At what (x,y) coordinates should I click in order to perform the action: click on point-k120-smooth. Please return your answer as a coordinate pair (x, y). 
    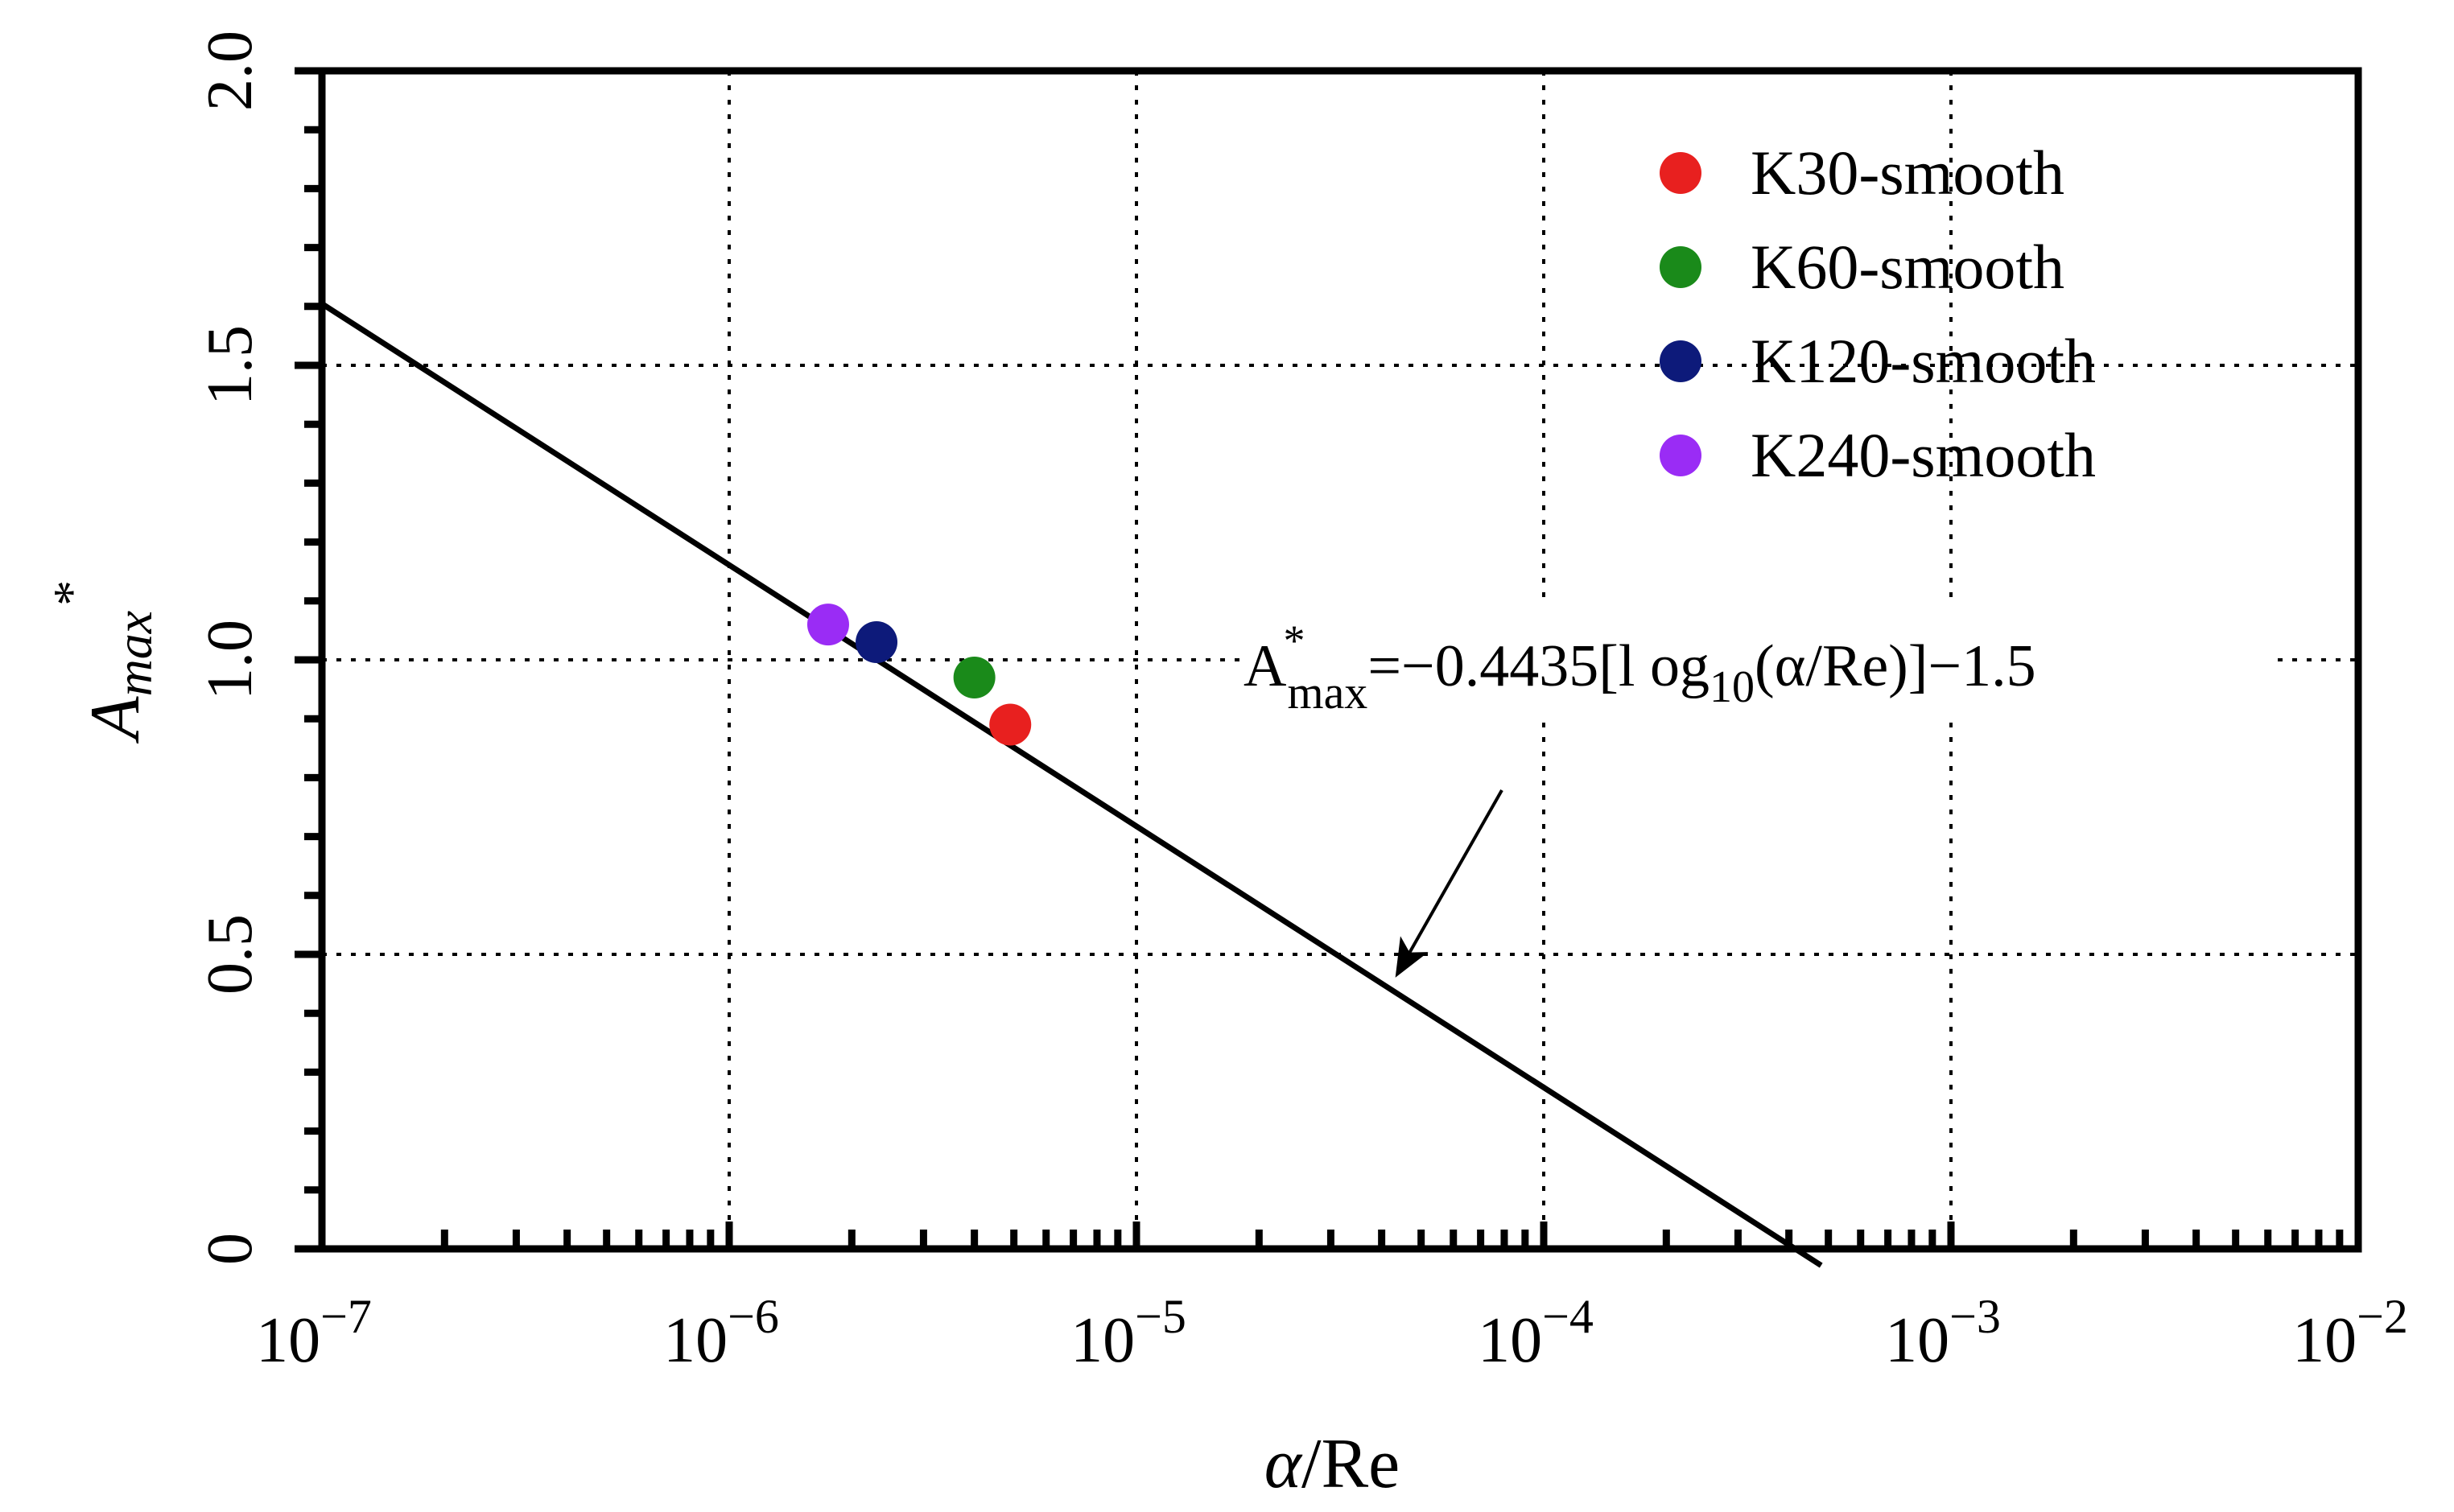
    Looking at the image, I should click on (877, 642).